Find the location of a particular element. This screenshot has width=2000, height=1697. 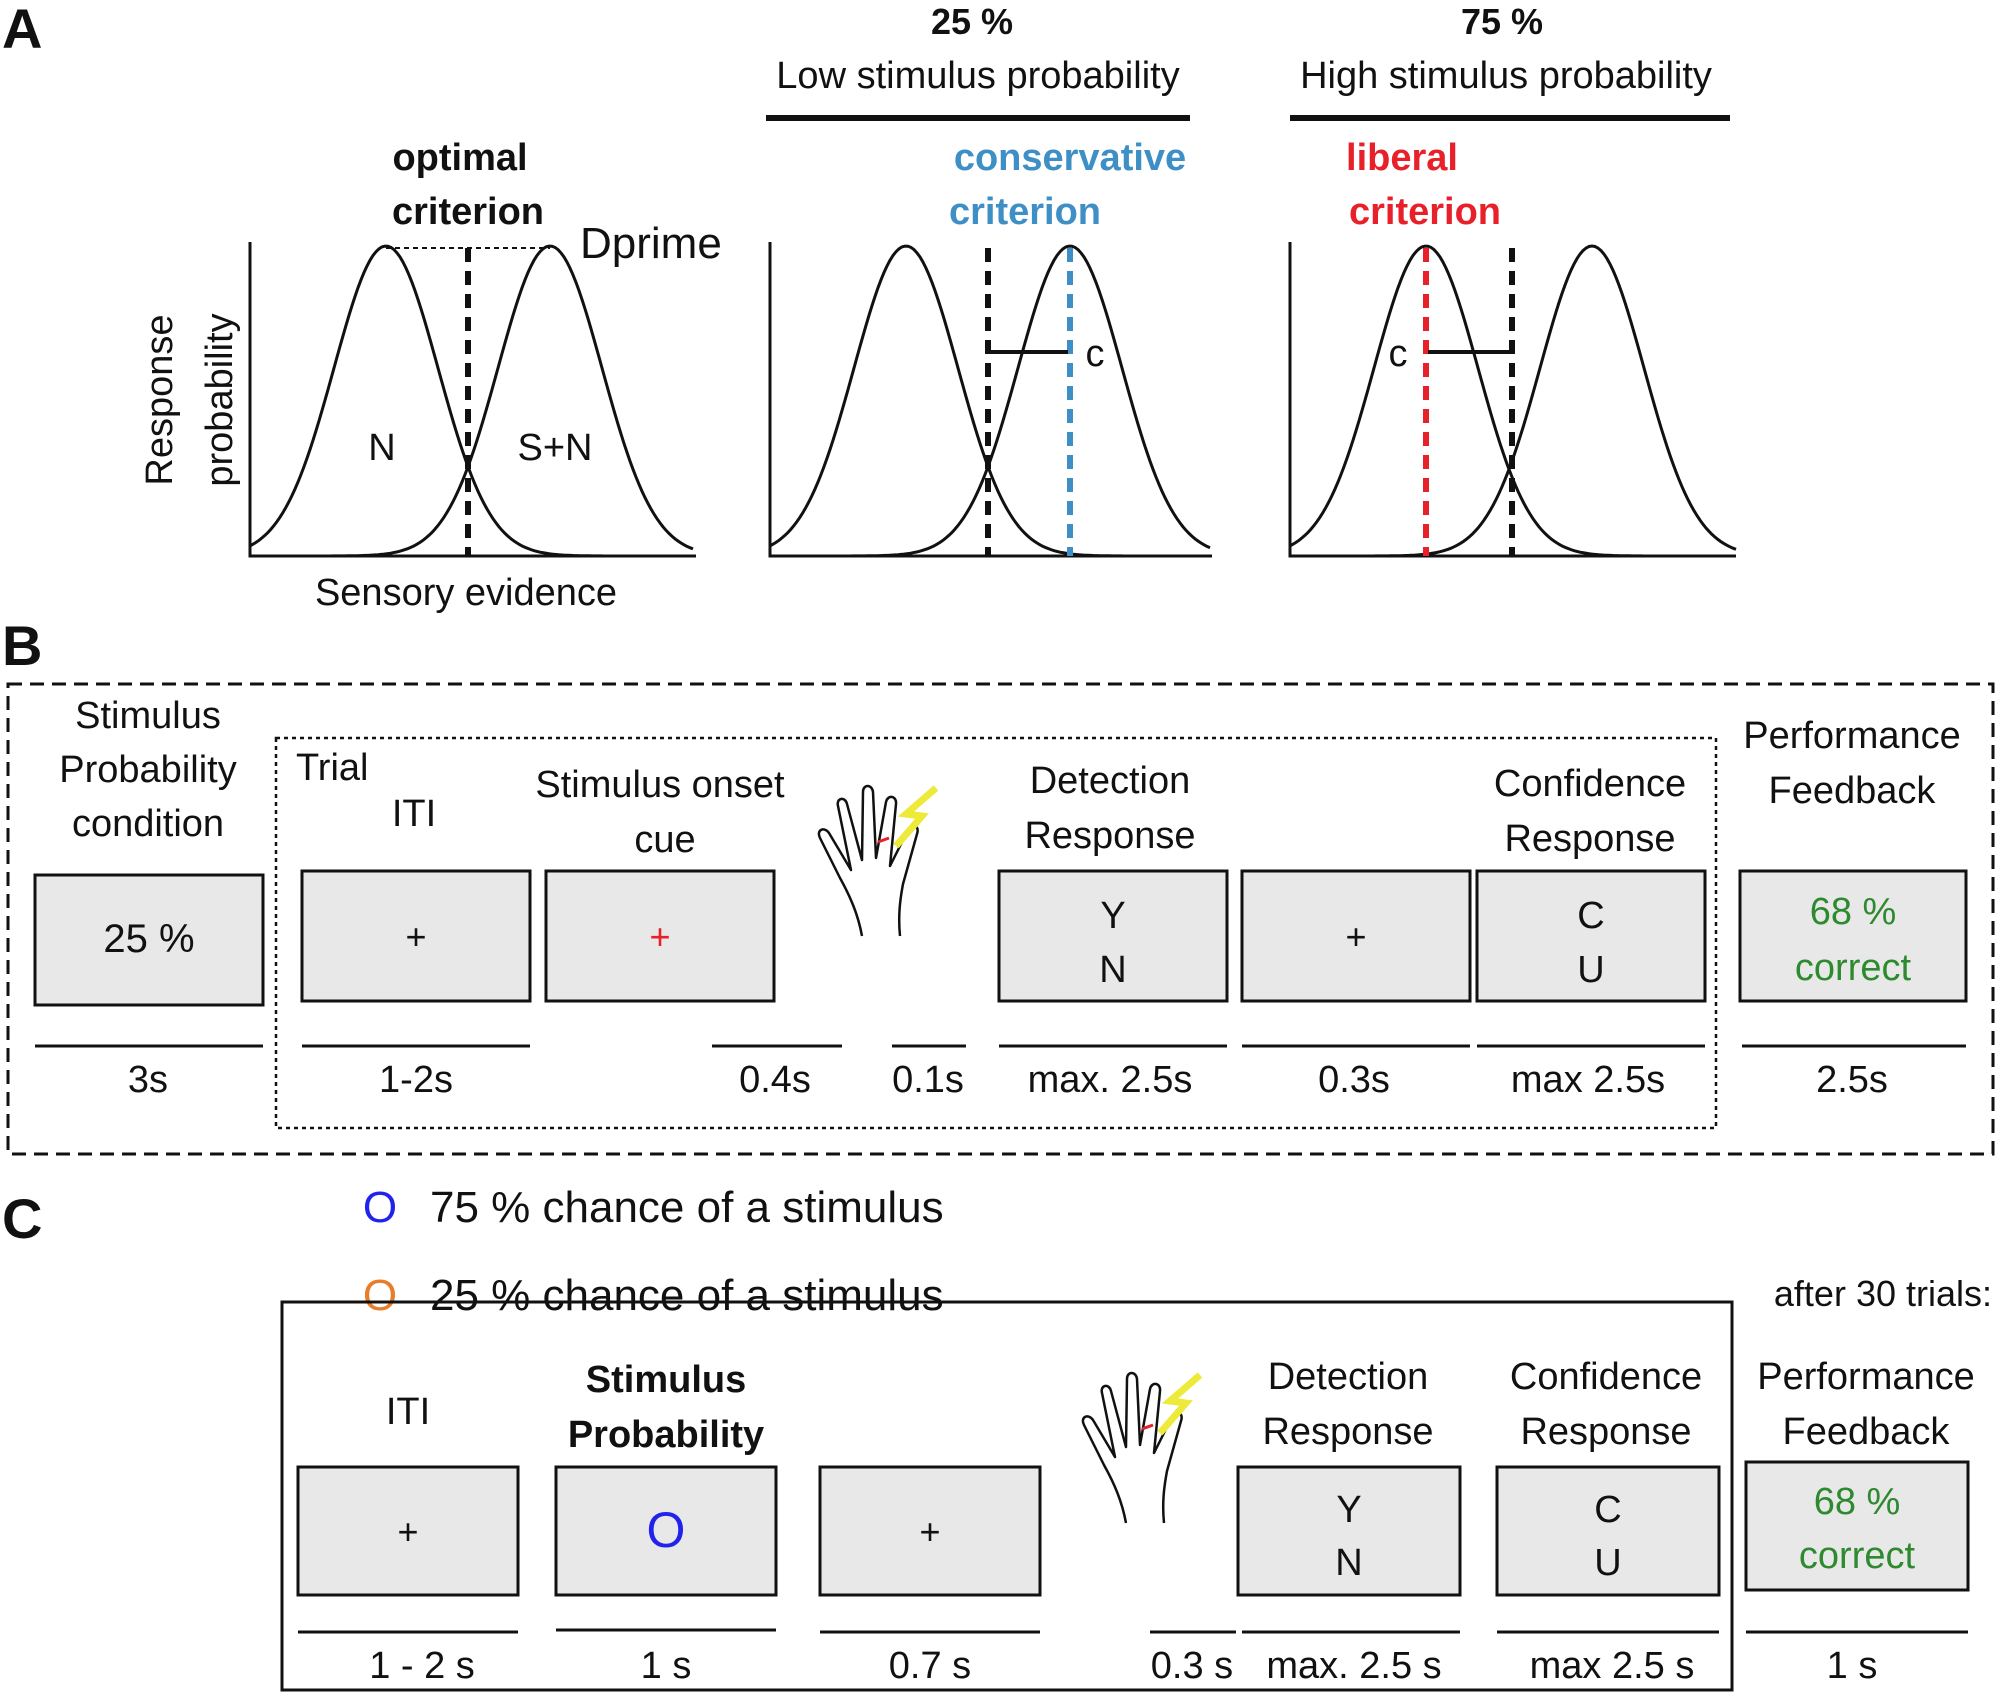

b-cue-fixation: + is located at coordinates (659, 936).